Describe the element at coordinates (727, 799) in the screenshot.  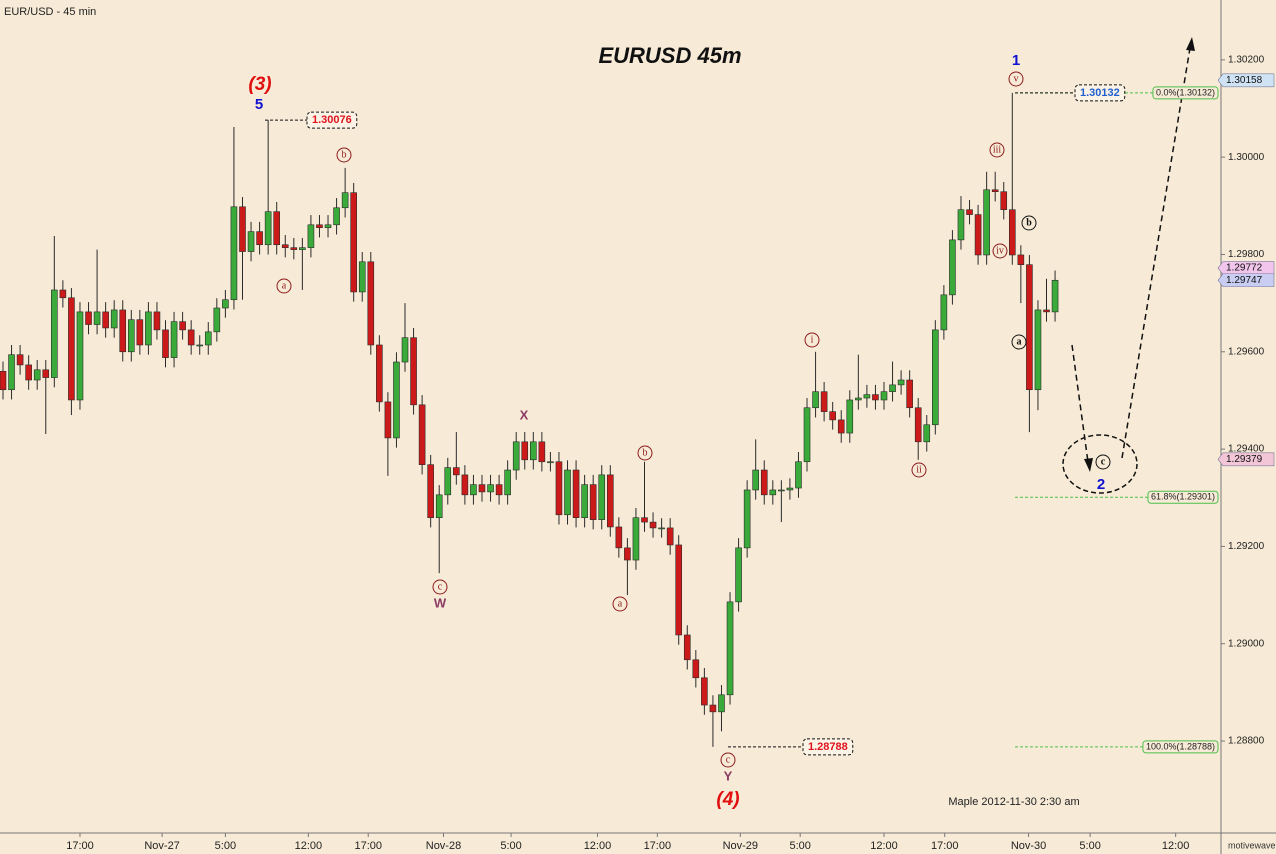
I see `wave-label: (4)` at that location.